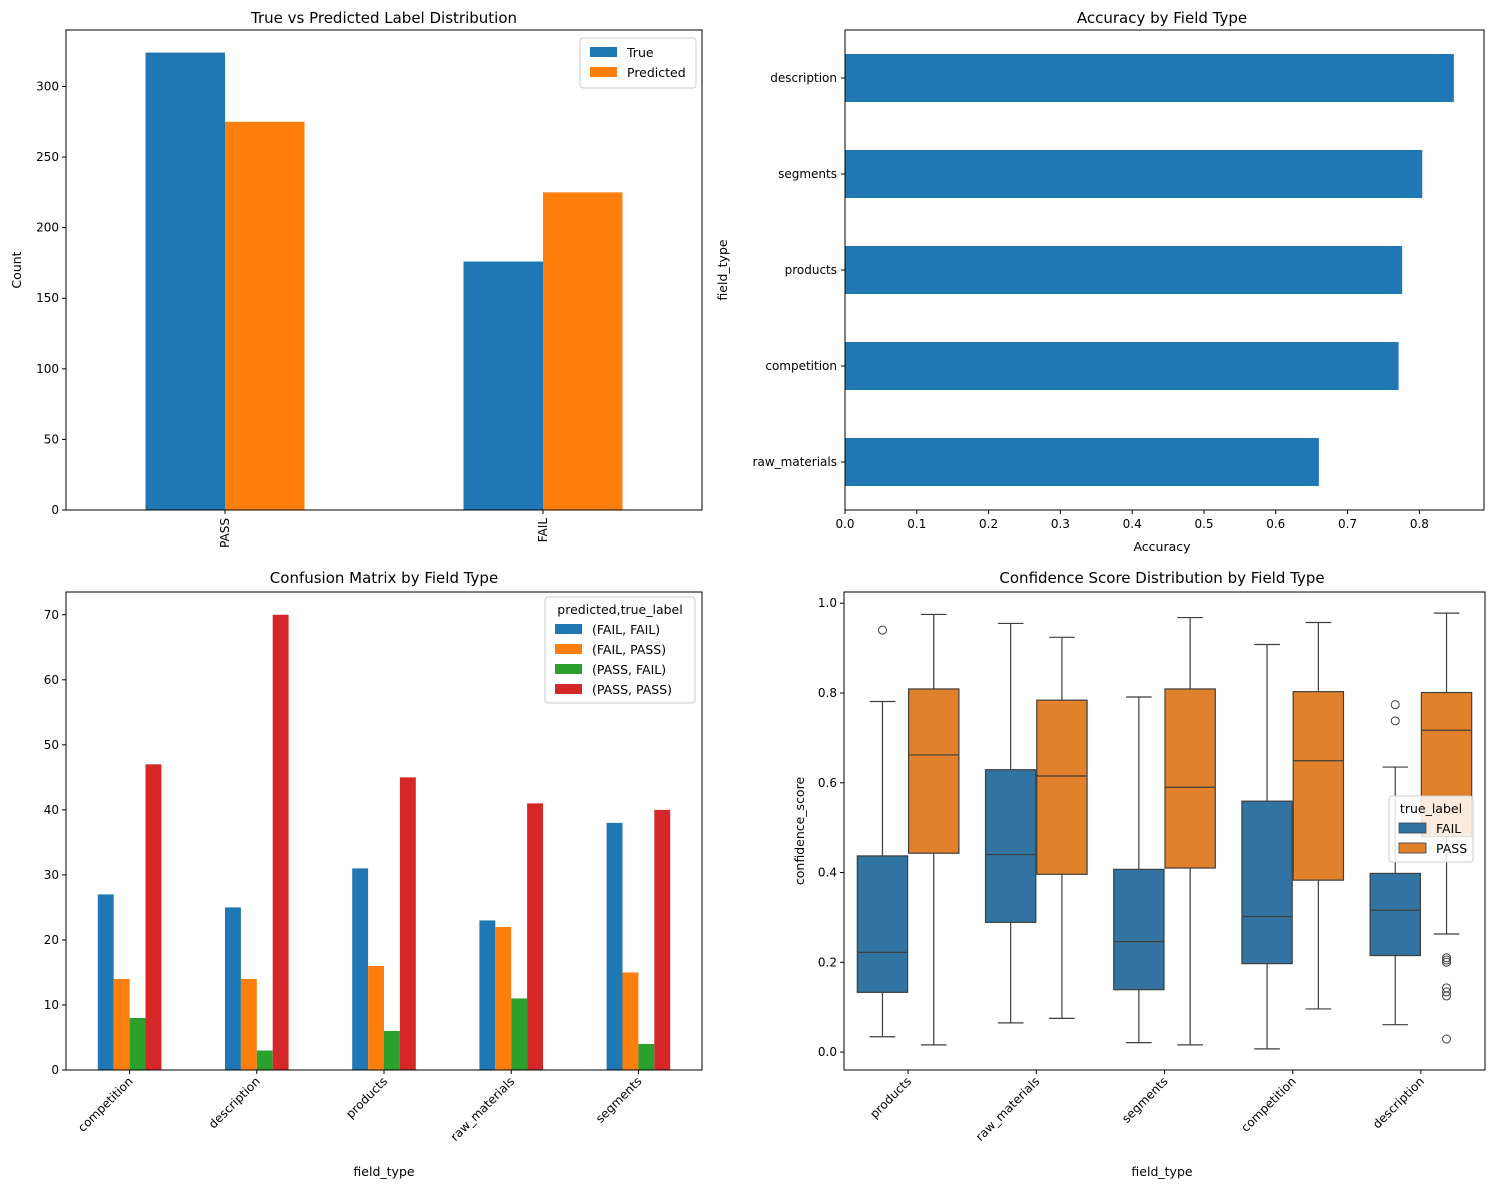  What do you see at coordinates (1347, 524) in the screenshot?
I see `x-tick-label: 0.7` at bounding box center [1347, 524].